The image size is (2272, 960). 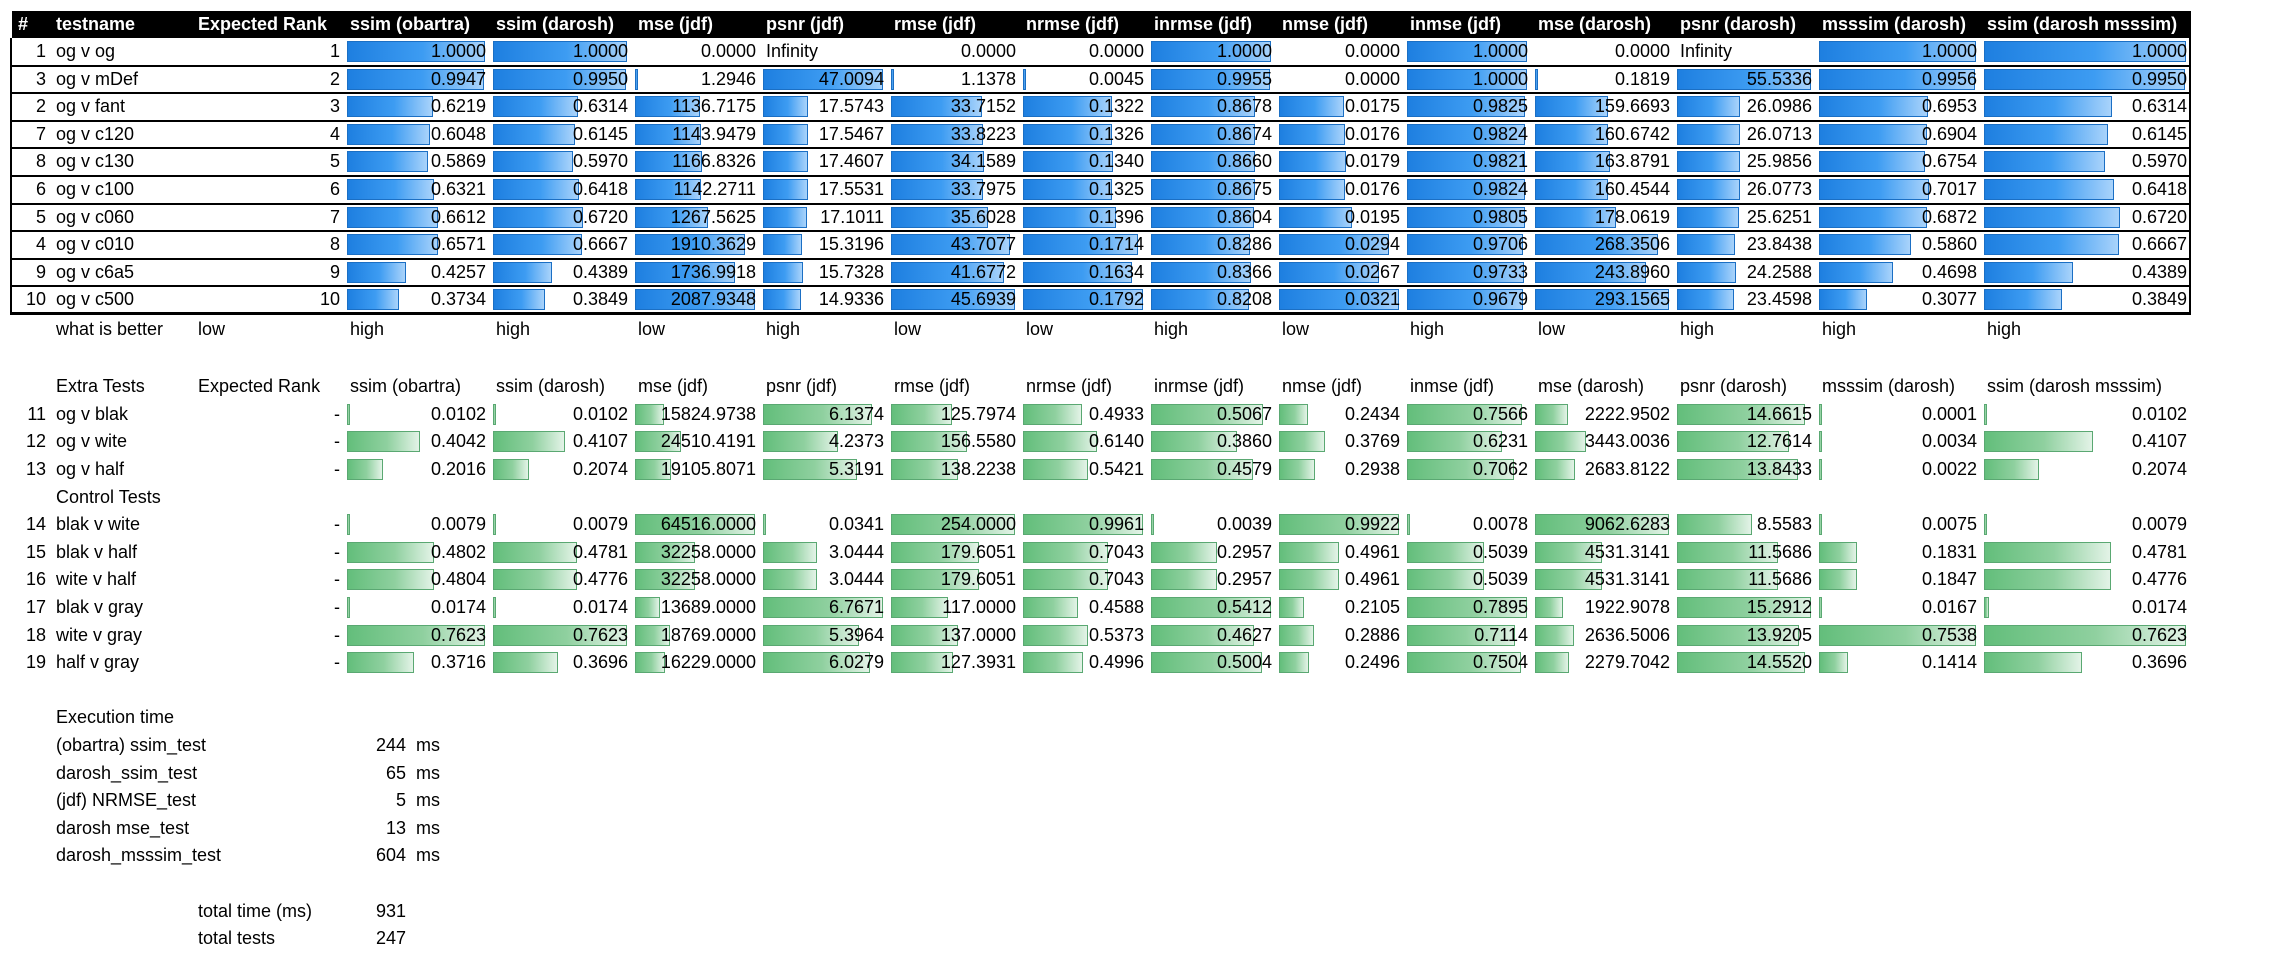 I want to click on metric-cell: 2087.9348, so click(x=696, y=299).